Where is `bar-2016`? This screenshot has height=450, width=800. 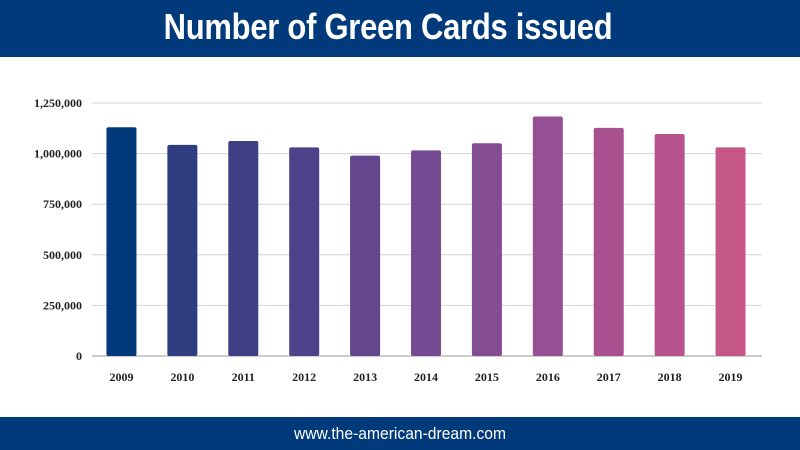
bar-2016 is located at coordinates (547, 236).